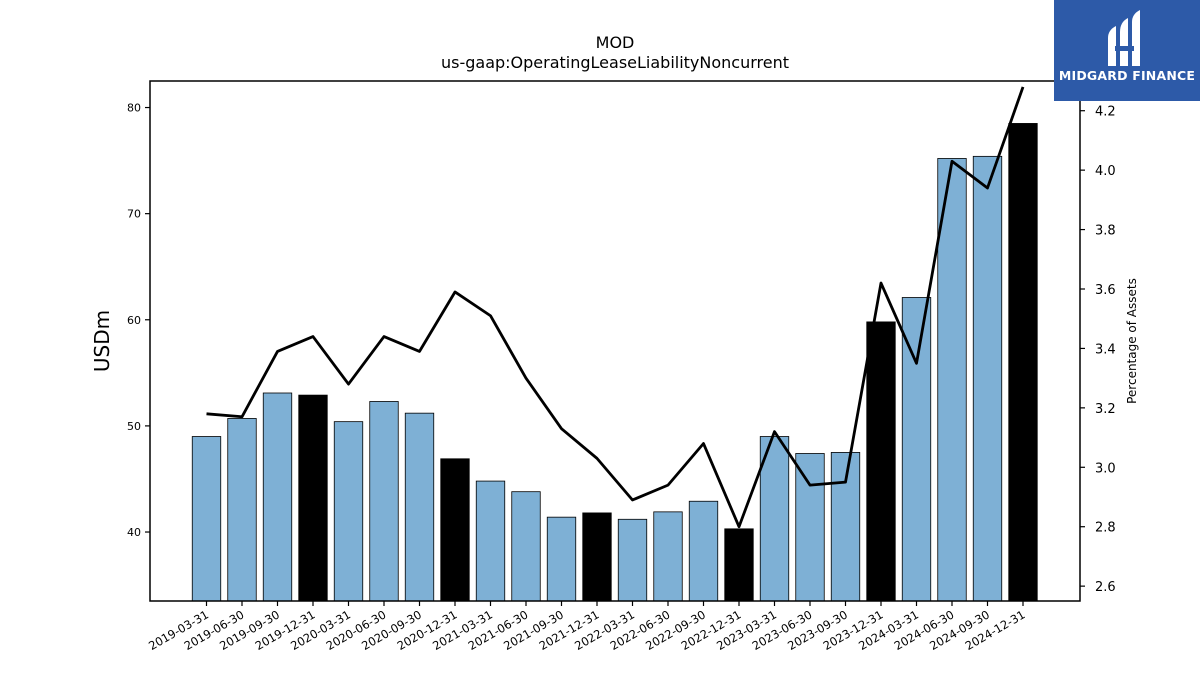 The height and width of the screenshot is (675, 1200). Describe the element at coordinates (1127, 75) in the screenshot. I see `brand-name: MIDGARD FINANCE` at that location.